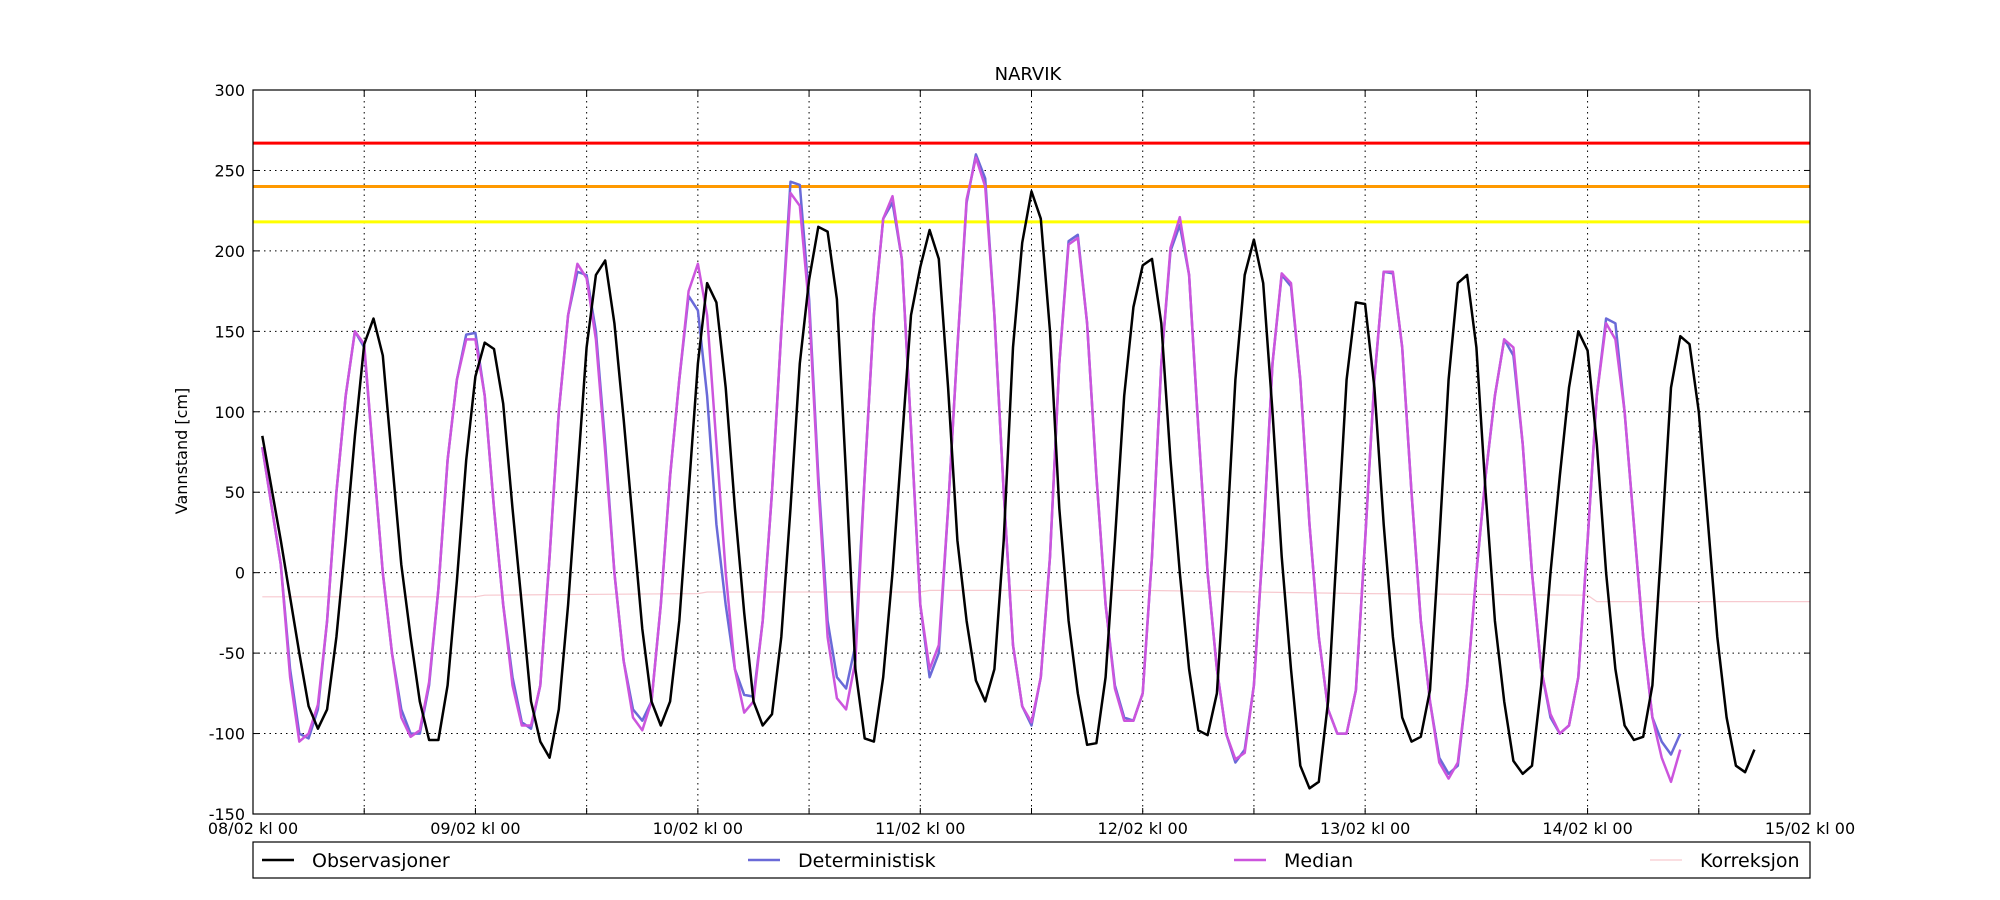  Describe the element at coordinates (1587, 828) in the screenshot. I see `x-tick-label: 14/02 kl 00` at that location.